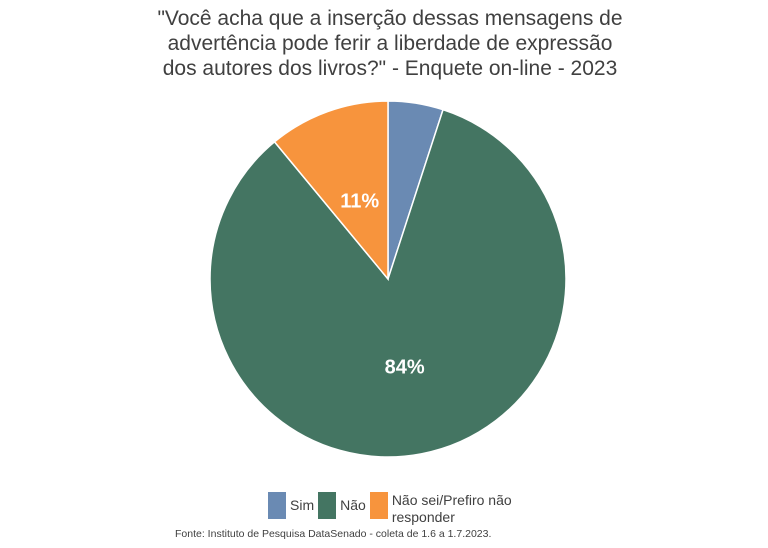  Describe the element at coordinates (451, 508) in the screenshot. I see `legend-label-nao-sei: Não sei/Prefiro não responder` at that location.